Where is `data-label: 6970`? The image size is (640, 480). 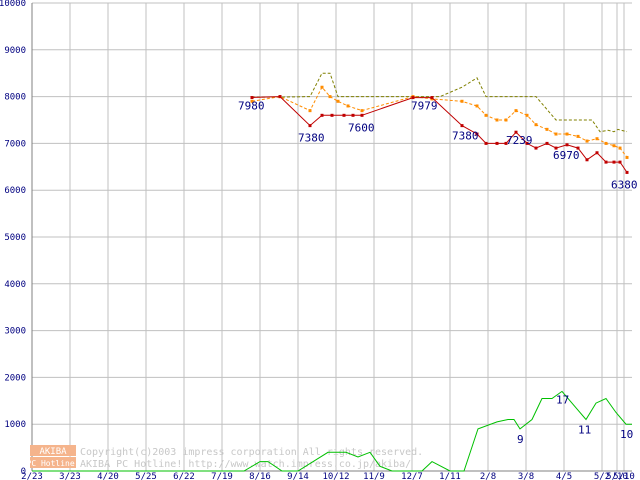
data-label: 6970 is located at coordinates (566, 155).